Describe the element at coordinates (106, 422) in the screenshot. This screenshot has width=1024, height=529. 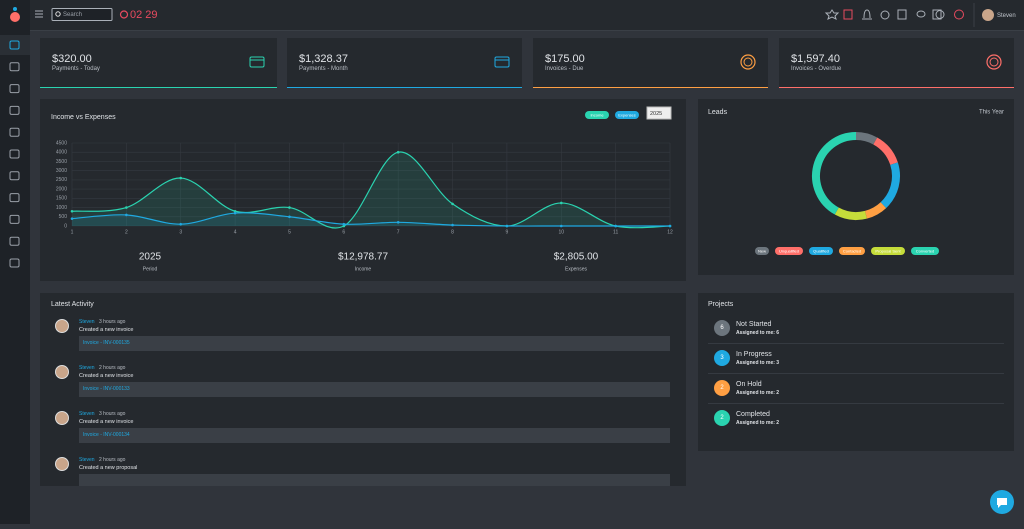
I see `activity-text: Created a new invoice` at that location.